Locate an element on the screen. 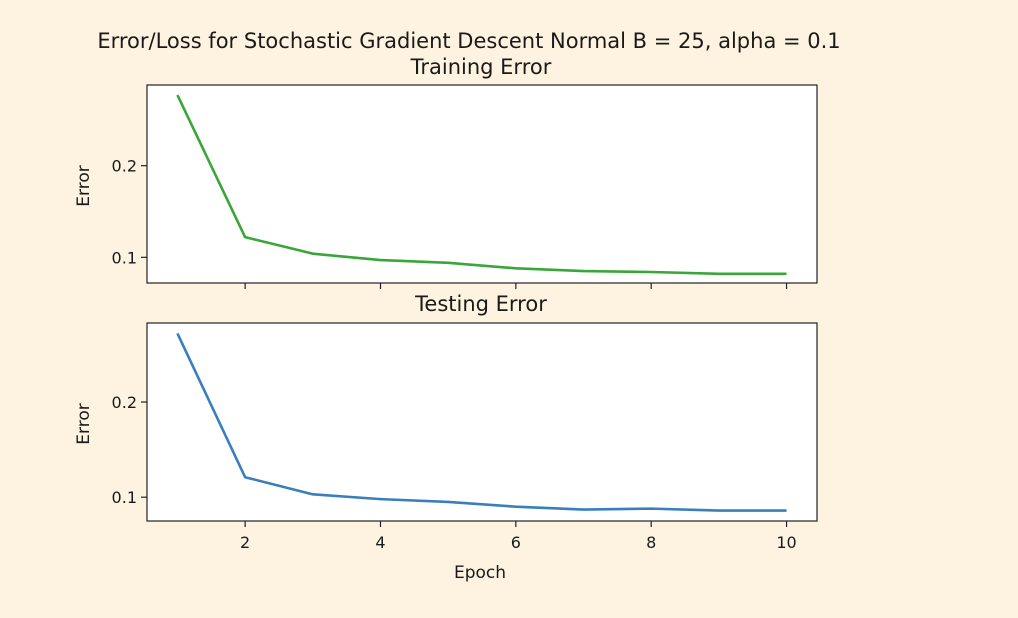 The height and width of the screenshot is (618, 1018). testing-xtick-label-8: 8 is located at coordinates (651, 542).